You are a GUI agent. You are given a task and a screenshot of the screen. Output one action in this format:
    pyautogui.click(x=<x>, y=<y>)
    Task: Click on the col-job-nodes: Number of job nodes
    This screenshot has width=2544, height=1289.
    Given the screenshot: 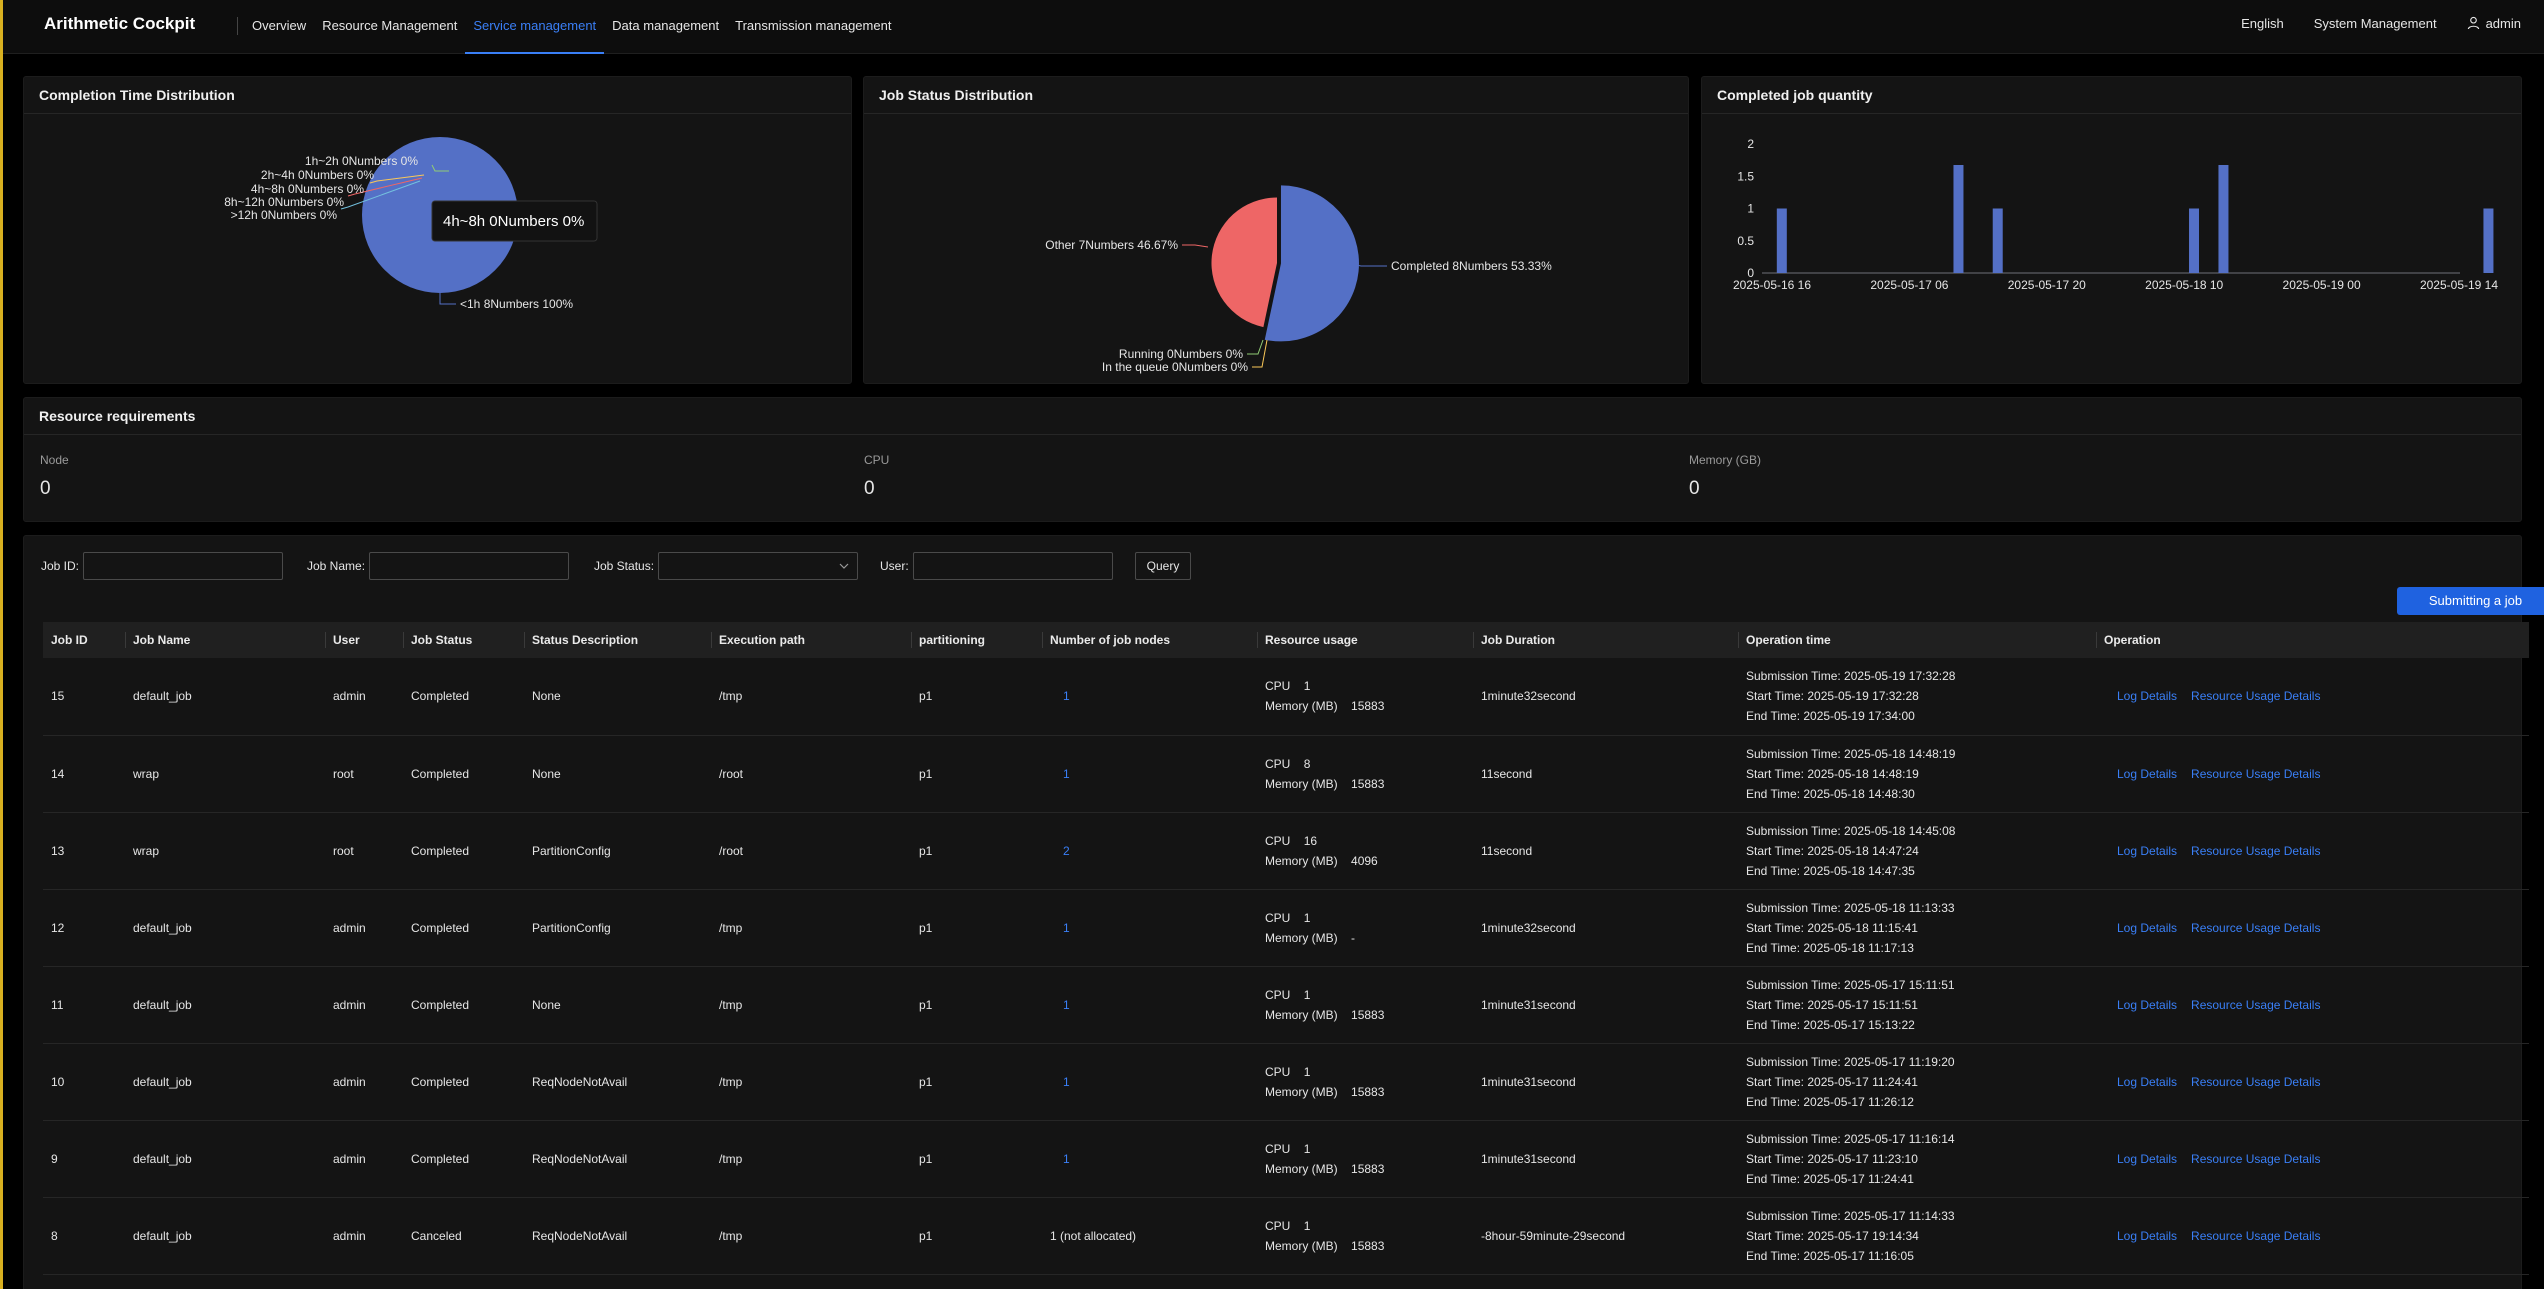 What is the action you would take?
    pyautogui.click(x=1149, y=640)
    